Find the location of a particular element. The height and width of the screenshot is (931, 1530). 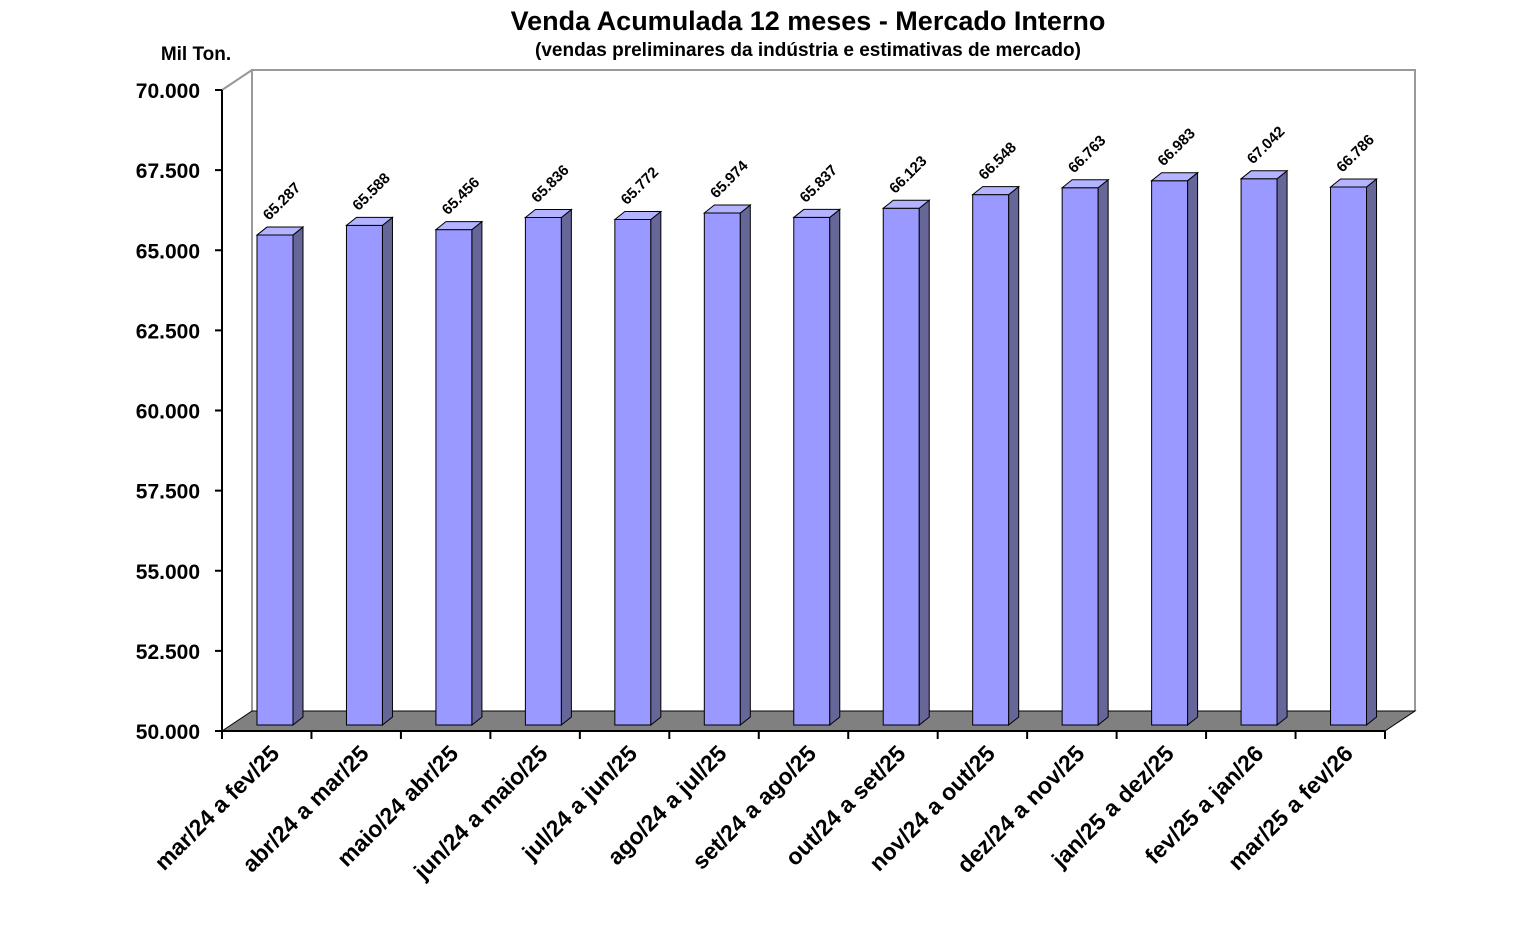

y-tick-label: 62.500 is located at coordinates (168, 331).